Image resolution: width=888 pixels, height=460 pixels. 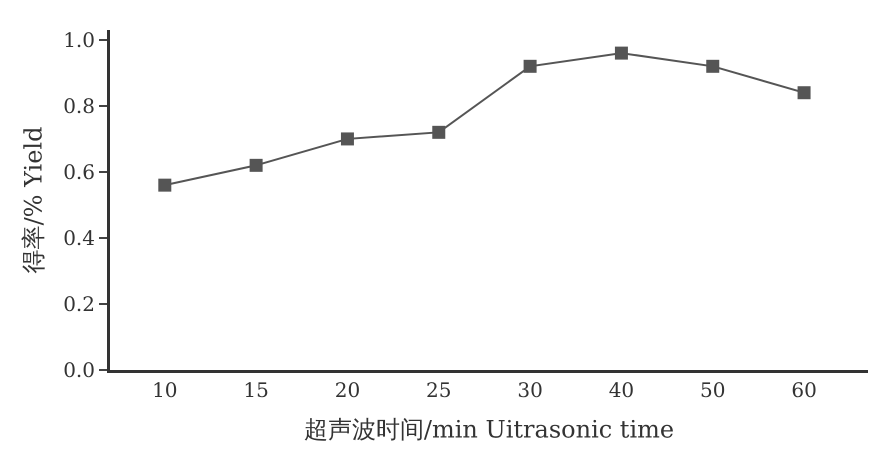 What do you see at coordinates (79, 106) in the screenshot?
I see `y-tick-label: 0.8` at bounding box center [79, 106].